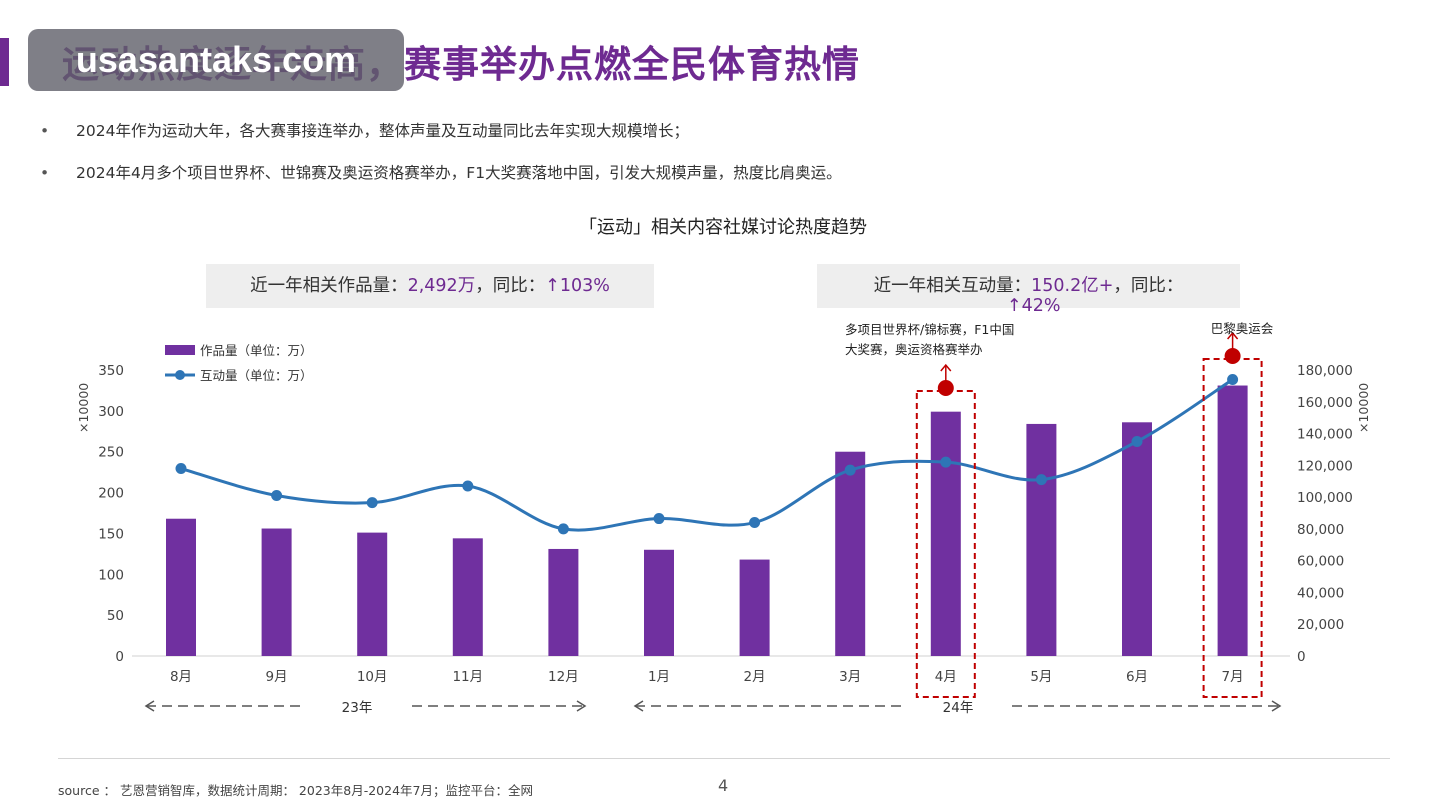 This screenshot has height=800, width=1446. Describe the element at coordinates (1325, 403) in the screenshot. I see `y-right-tick-label: 160,000` at that location.